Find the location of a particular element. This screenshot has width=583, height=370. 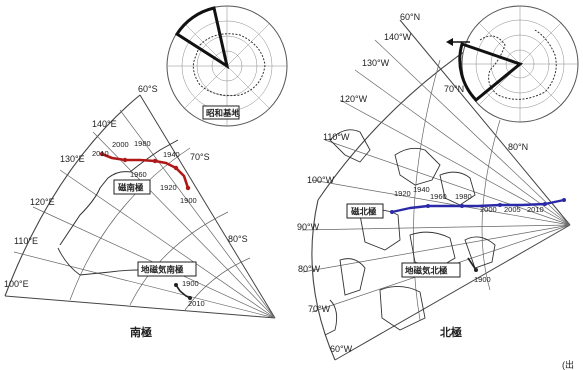

north-meridian-130w: 130°W is located at coordinates (376, 63).